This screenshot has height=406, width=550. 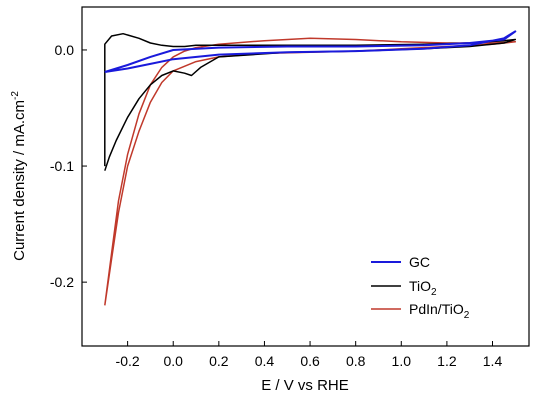 I want to click on y-axis-title-sup: -2, so click(x=15, y=95).